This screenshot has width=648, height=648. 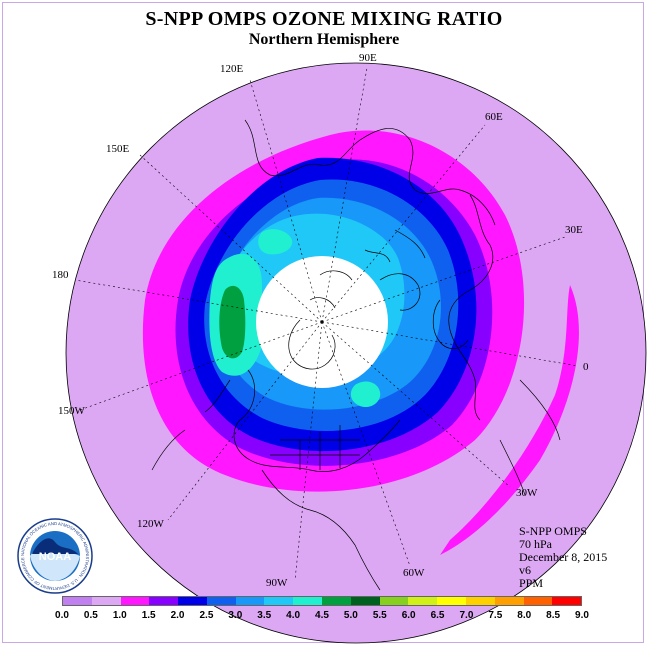 I want to click on colorbar-tick-label: 1.5, so click(x=148, y=615).